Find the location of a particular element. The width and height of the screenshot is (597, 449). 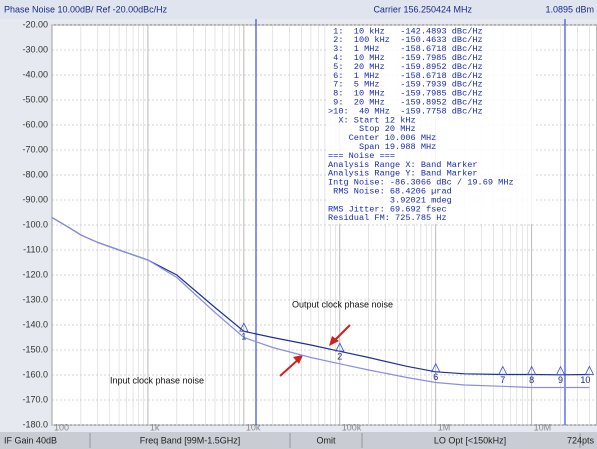

marker-table-line: Center 10.006 MHz is located at coordinates (382, 138).